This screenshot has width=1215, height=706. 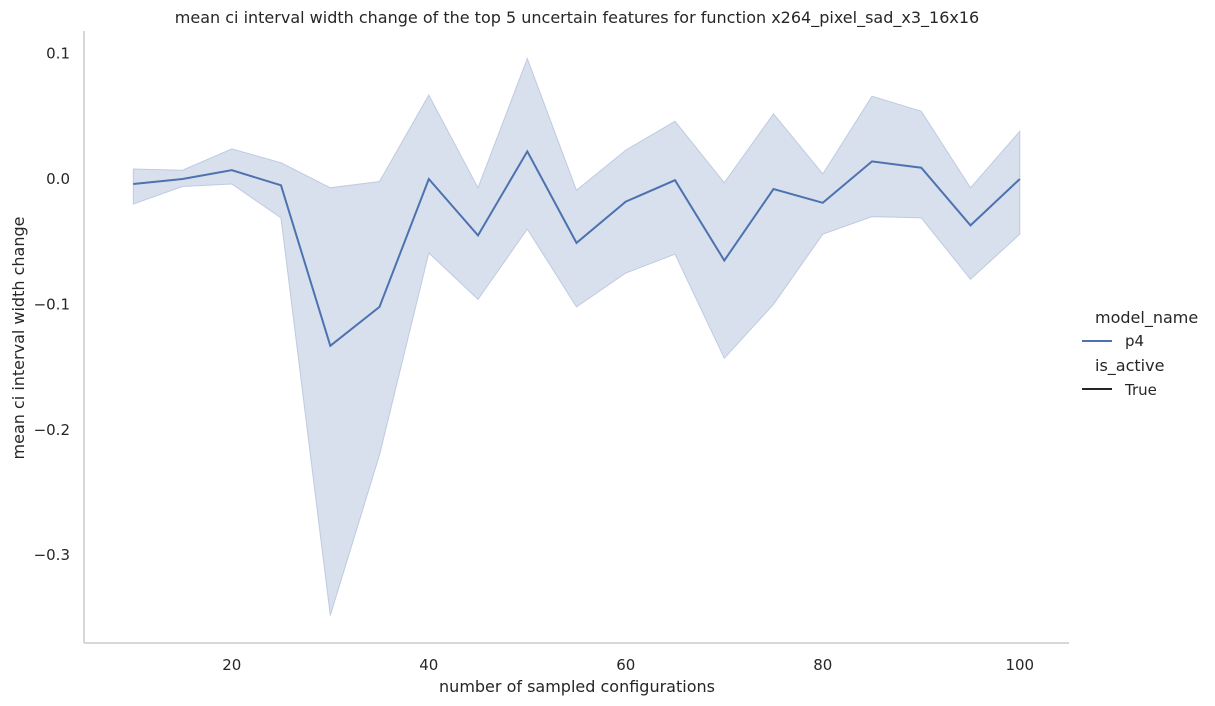 I want to click on x-tick-label: 20, so click(x=231, y=665).